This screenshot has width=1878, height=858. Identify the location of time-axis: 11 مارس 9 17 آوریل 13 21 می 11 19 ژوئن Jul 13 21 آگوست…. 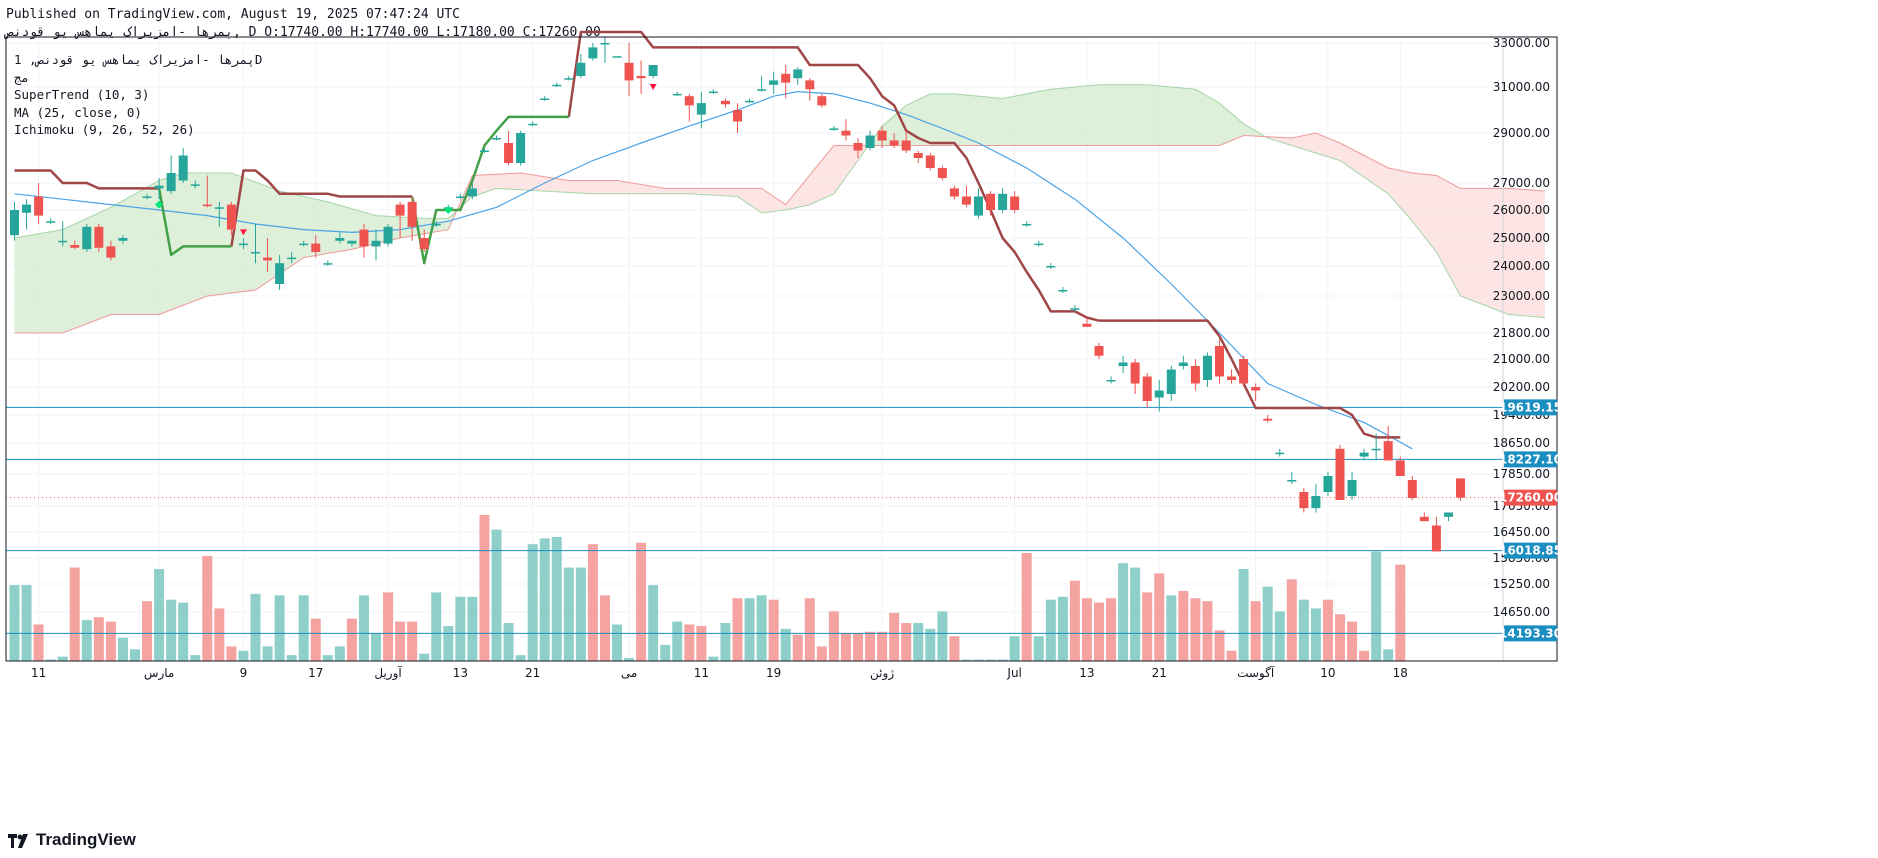
(781, 670).